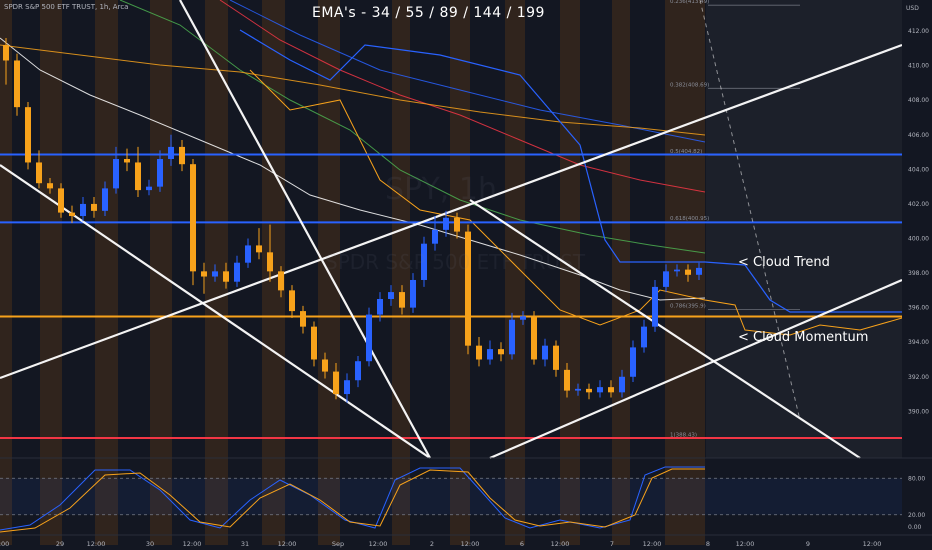  What do you see at coordinates (612, 544) in the screenshot?
I see `time-tick-13: 7` at bounding box center [612, 544].